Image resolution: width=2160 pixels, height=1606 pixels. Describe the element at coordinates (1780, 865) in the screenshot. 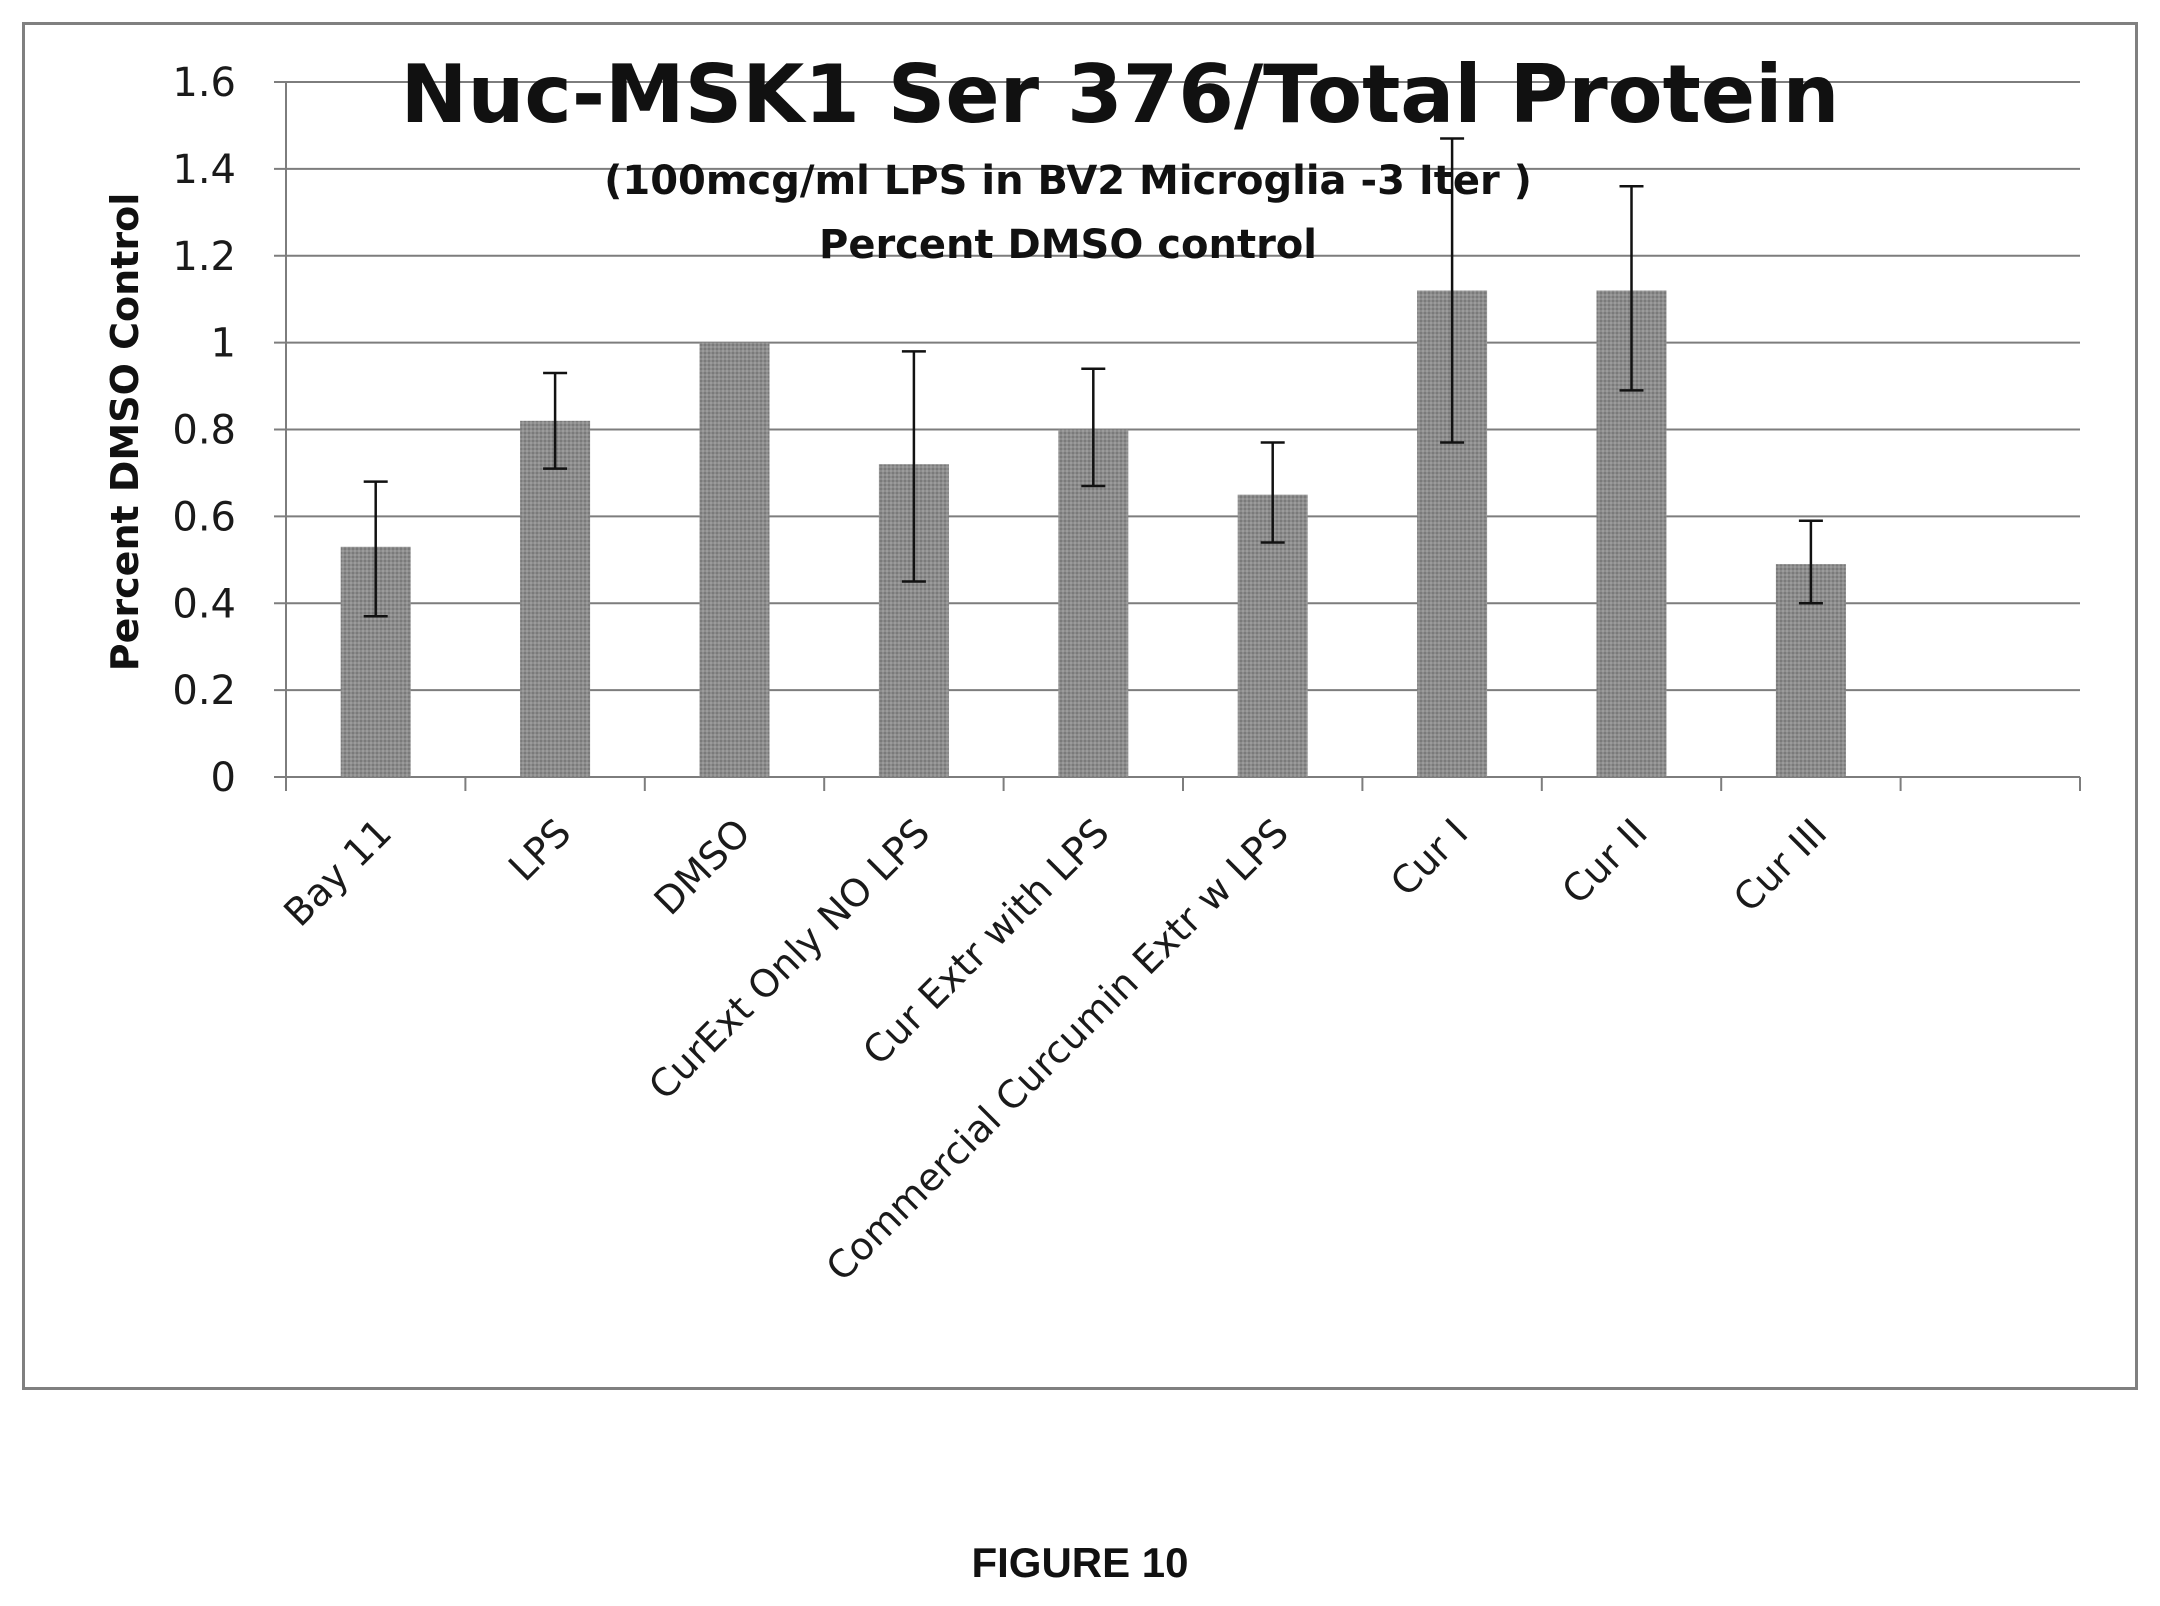

I see `x-category-label: Cur III` at that location.